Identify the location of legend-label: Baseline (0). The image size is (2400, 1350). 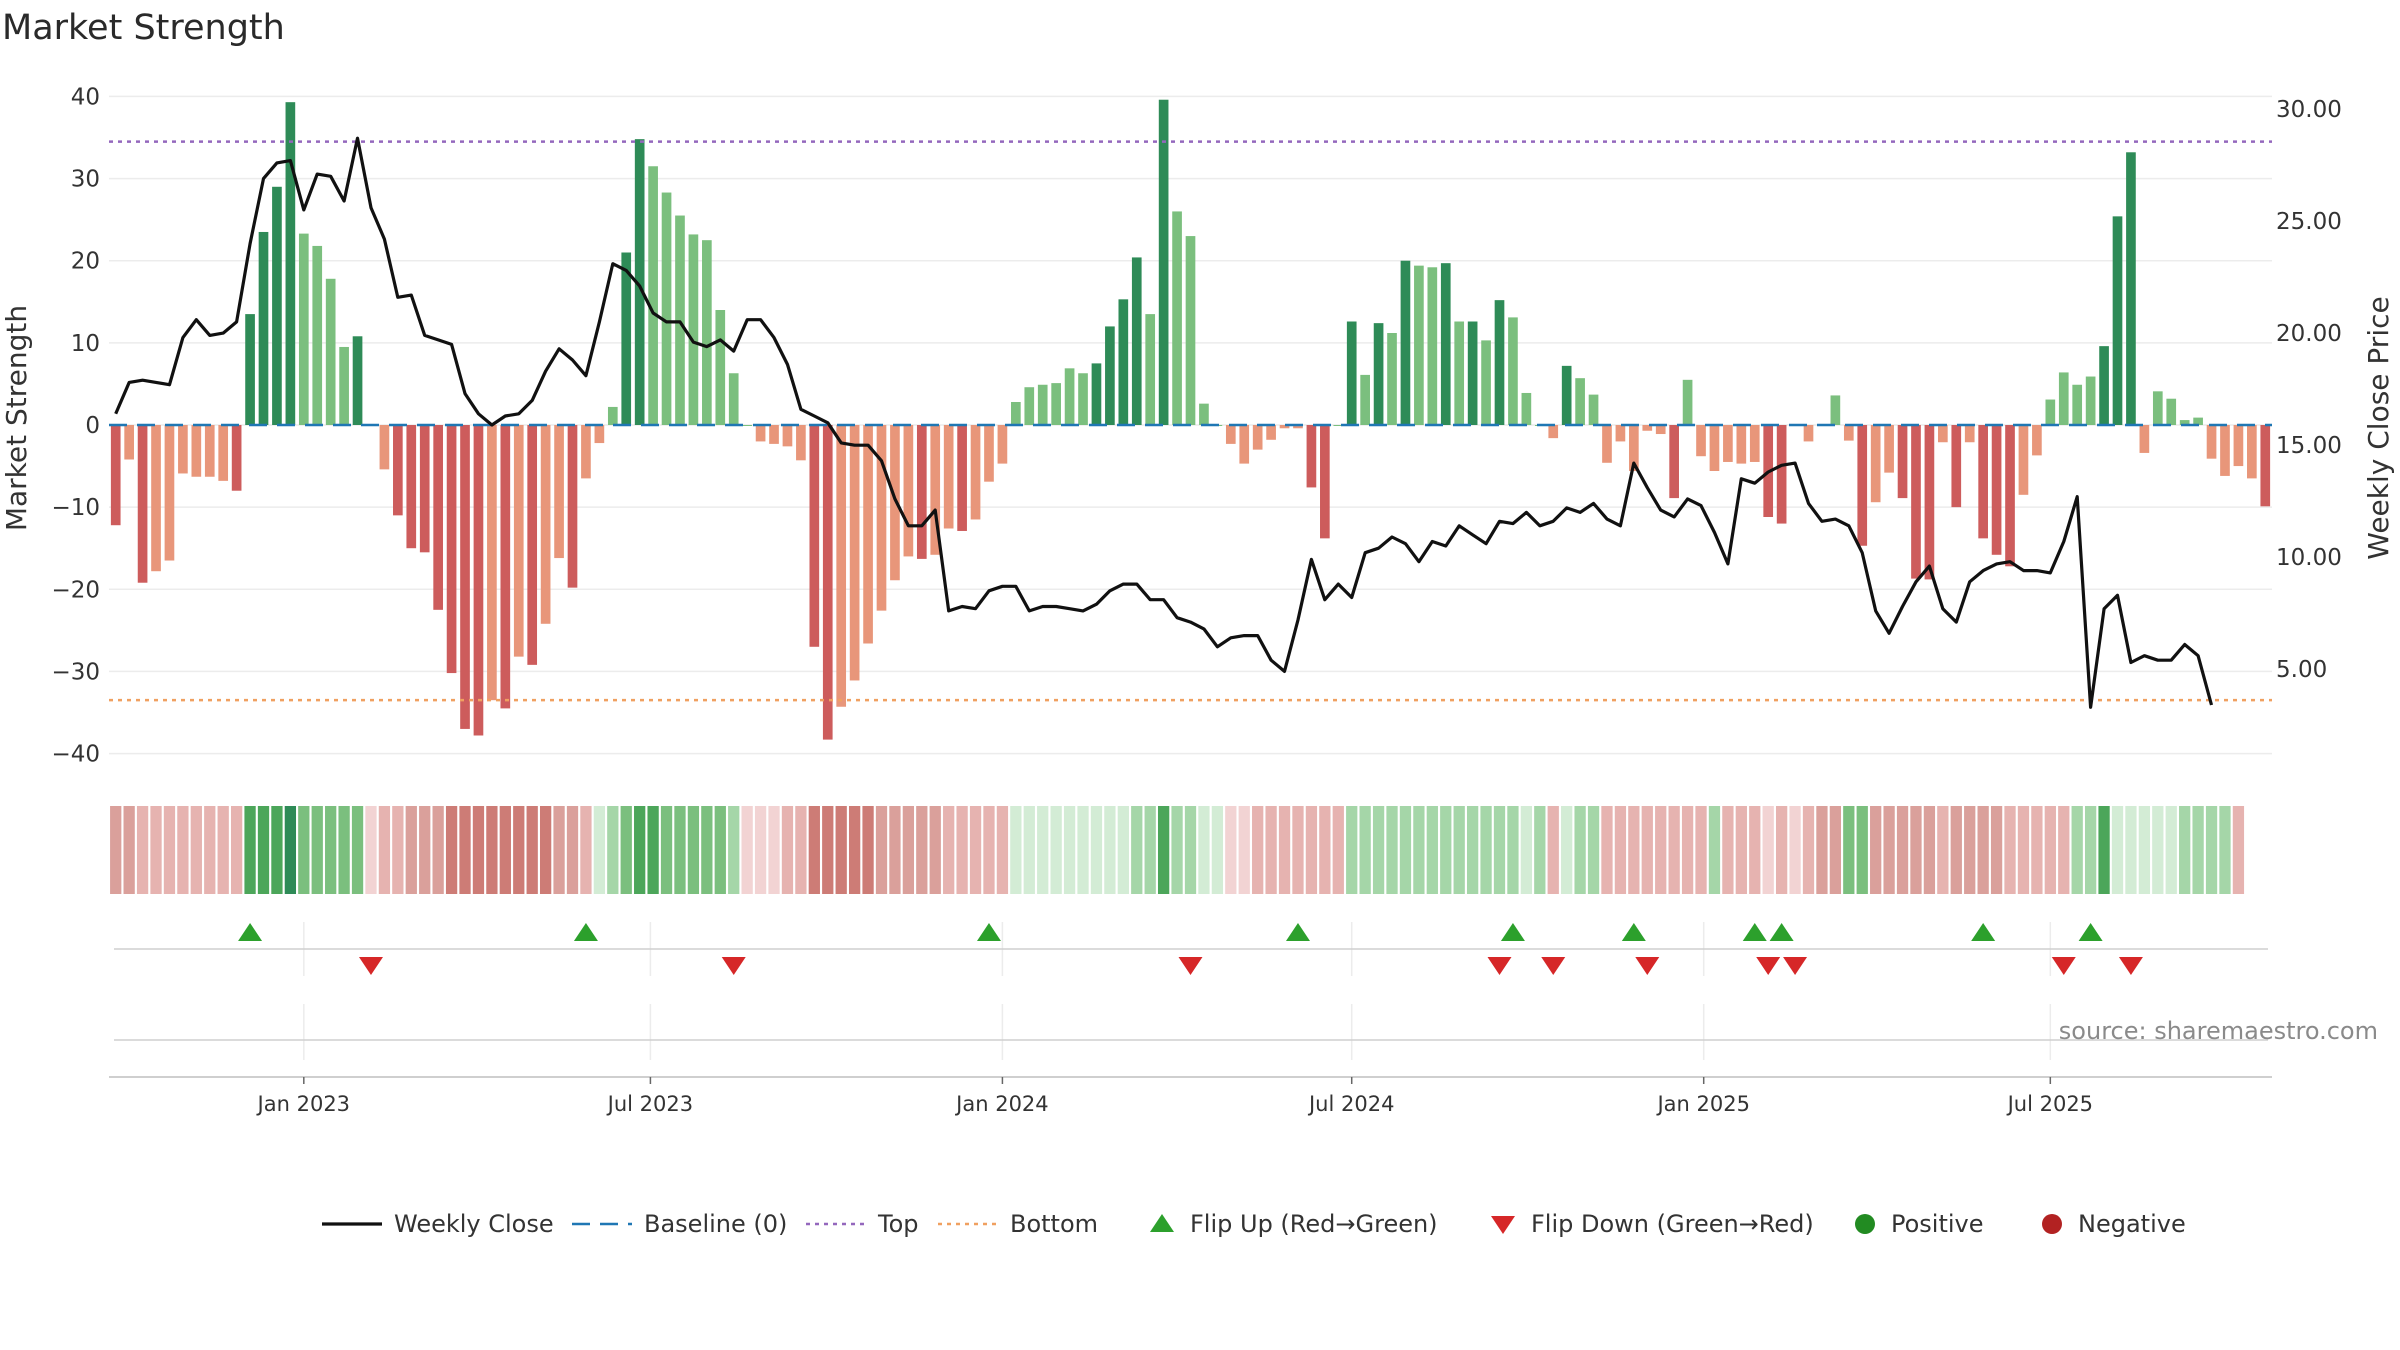
(715, 1224).